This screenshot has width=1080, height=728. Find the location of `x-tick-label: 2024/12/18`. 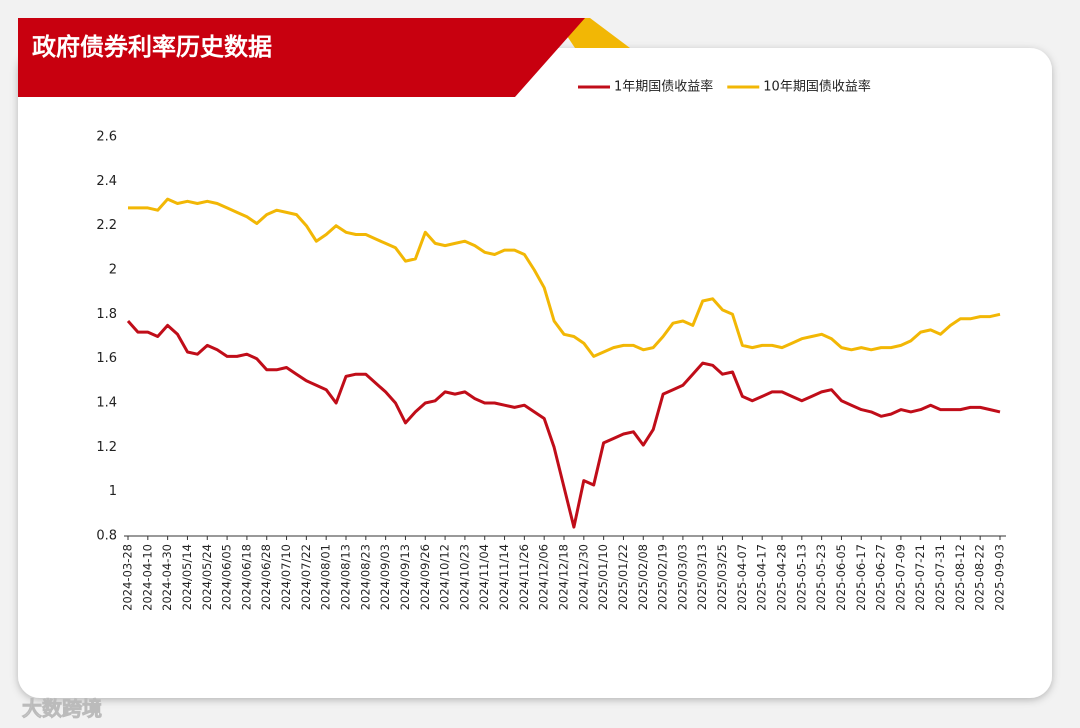

x-tick-label: 2024/12/18 is located at coordinates (564, 577).